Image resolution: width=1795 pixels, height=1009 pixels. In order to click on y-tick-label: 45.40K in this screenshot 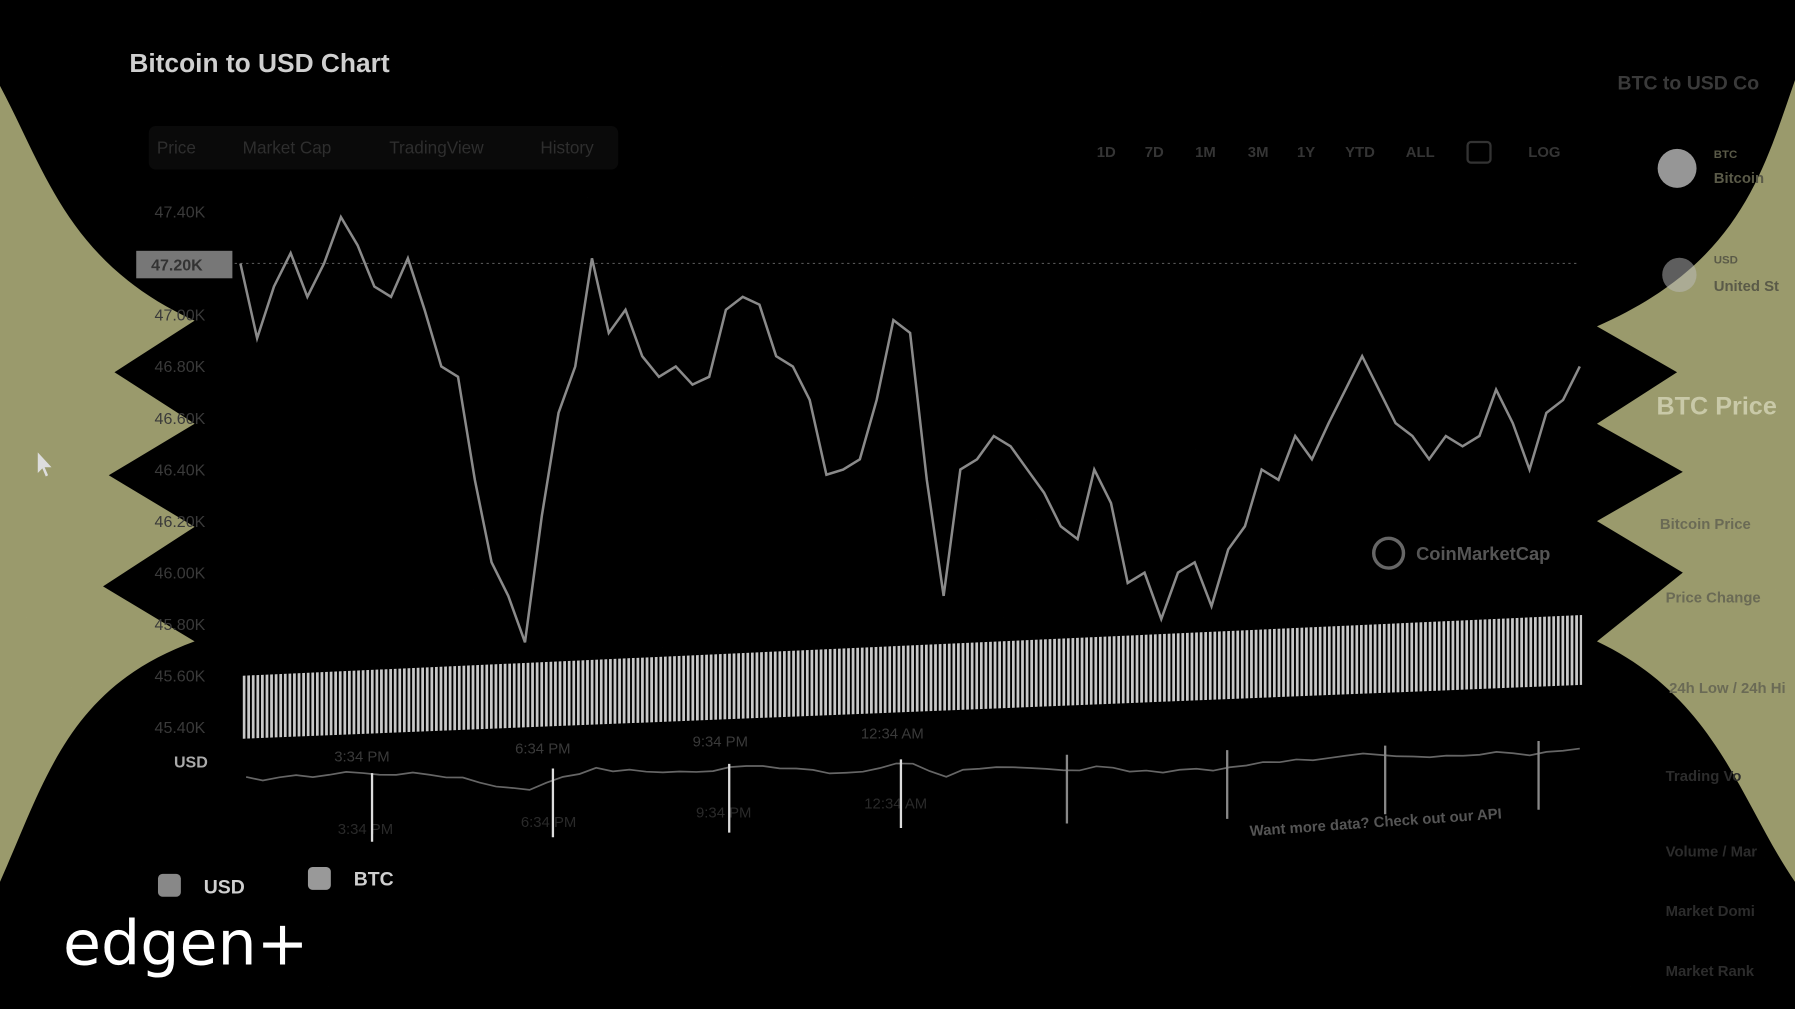, I will do `click(180, 728)`.